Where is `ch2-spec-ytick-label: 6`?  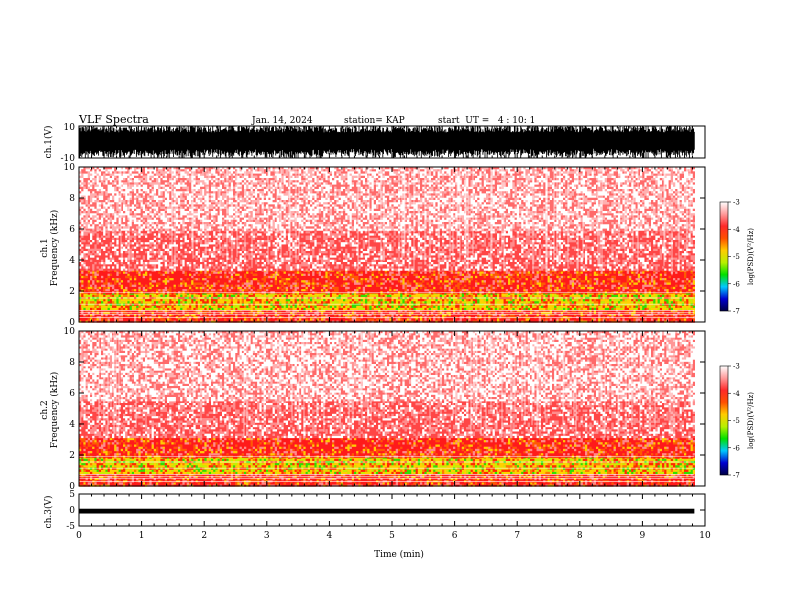
ch2-spec-ytick-label: 6 is located at coordinates (72, 394).